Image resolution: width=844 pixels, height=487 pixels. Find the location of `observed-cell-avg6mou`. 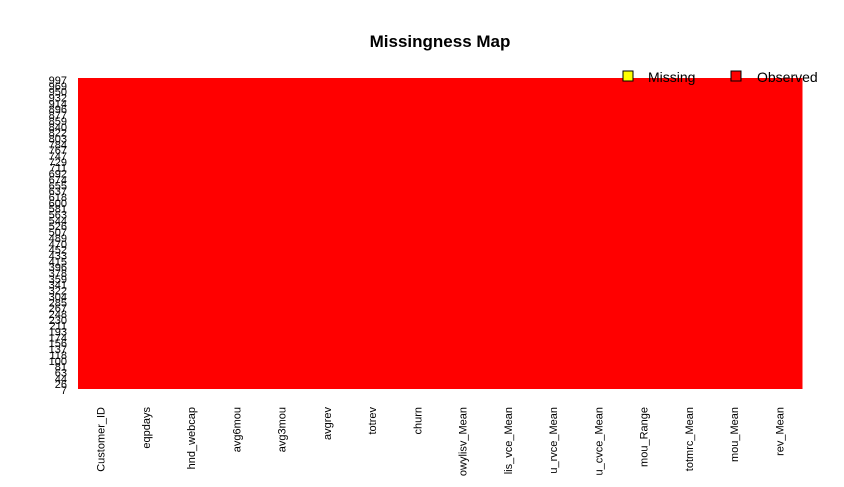

observed-cell-avg6mou is located at coordinates (236, 233).